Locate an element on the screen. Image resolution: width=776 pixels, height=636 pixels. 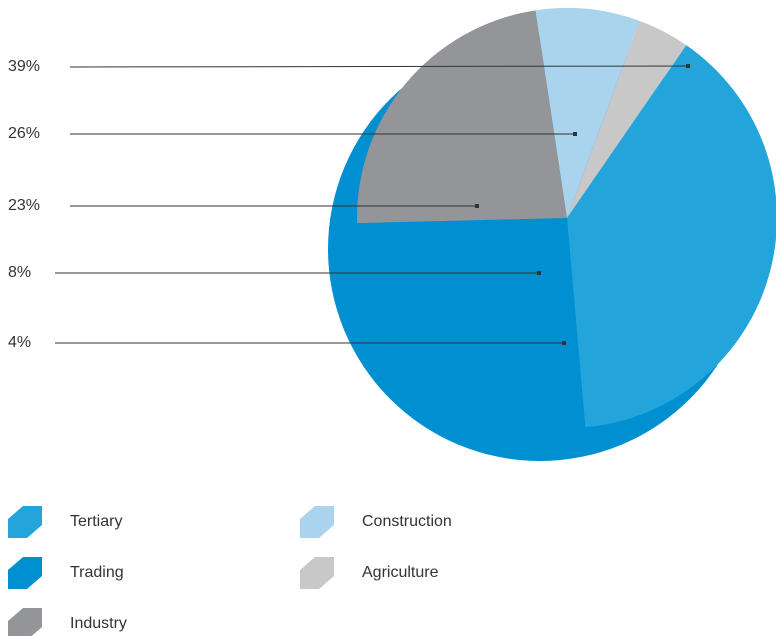
value-label: 23% is located at coordinates (24, 205).